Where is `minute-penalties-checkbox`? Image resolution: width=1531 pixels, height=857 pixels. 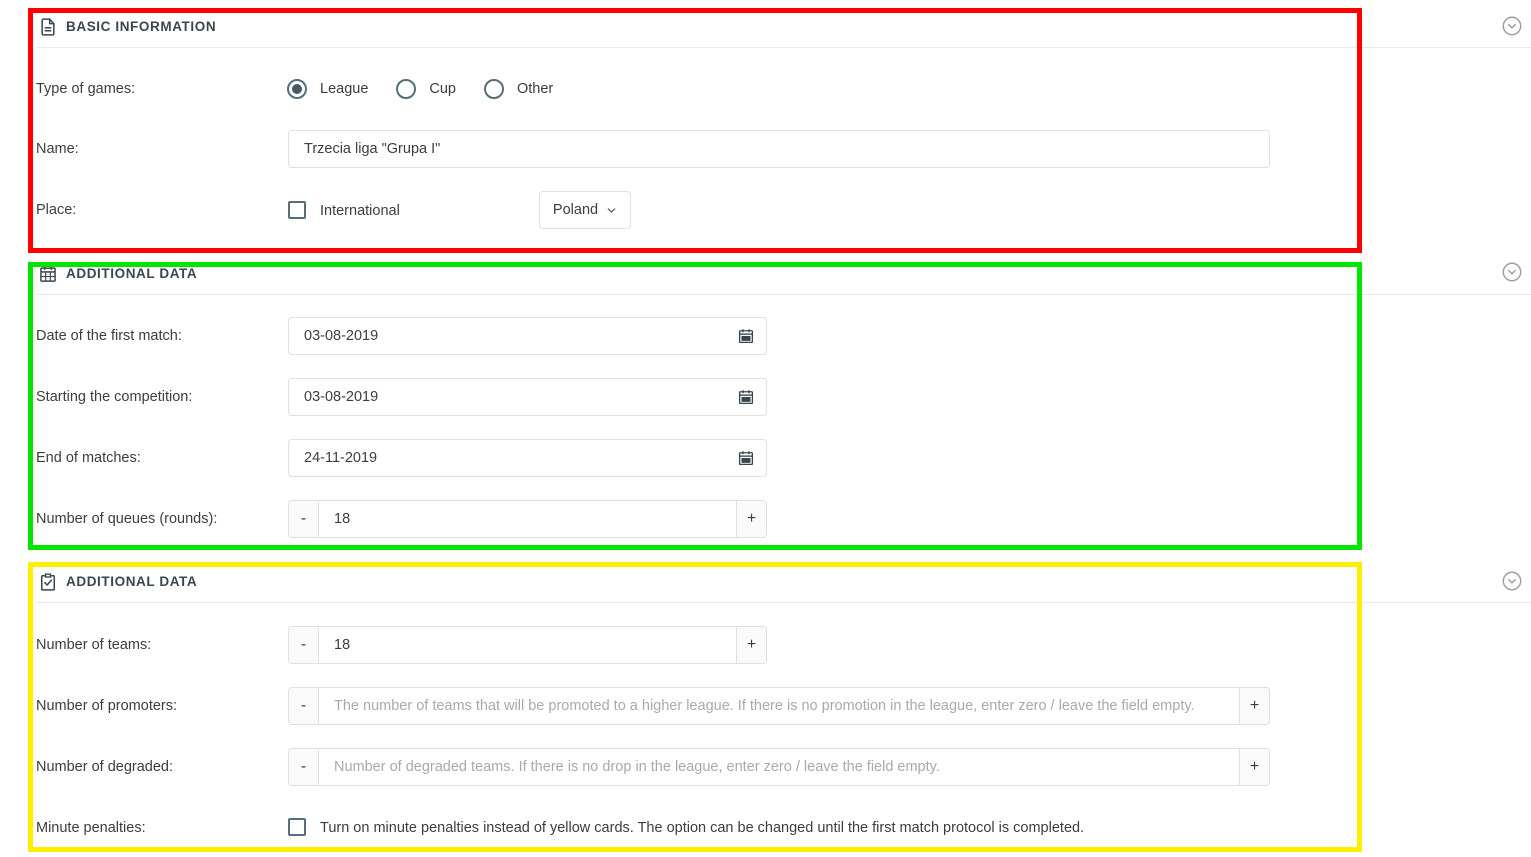
minute-penalties-checkbox is located at coordinates (297, 827).